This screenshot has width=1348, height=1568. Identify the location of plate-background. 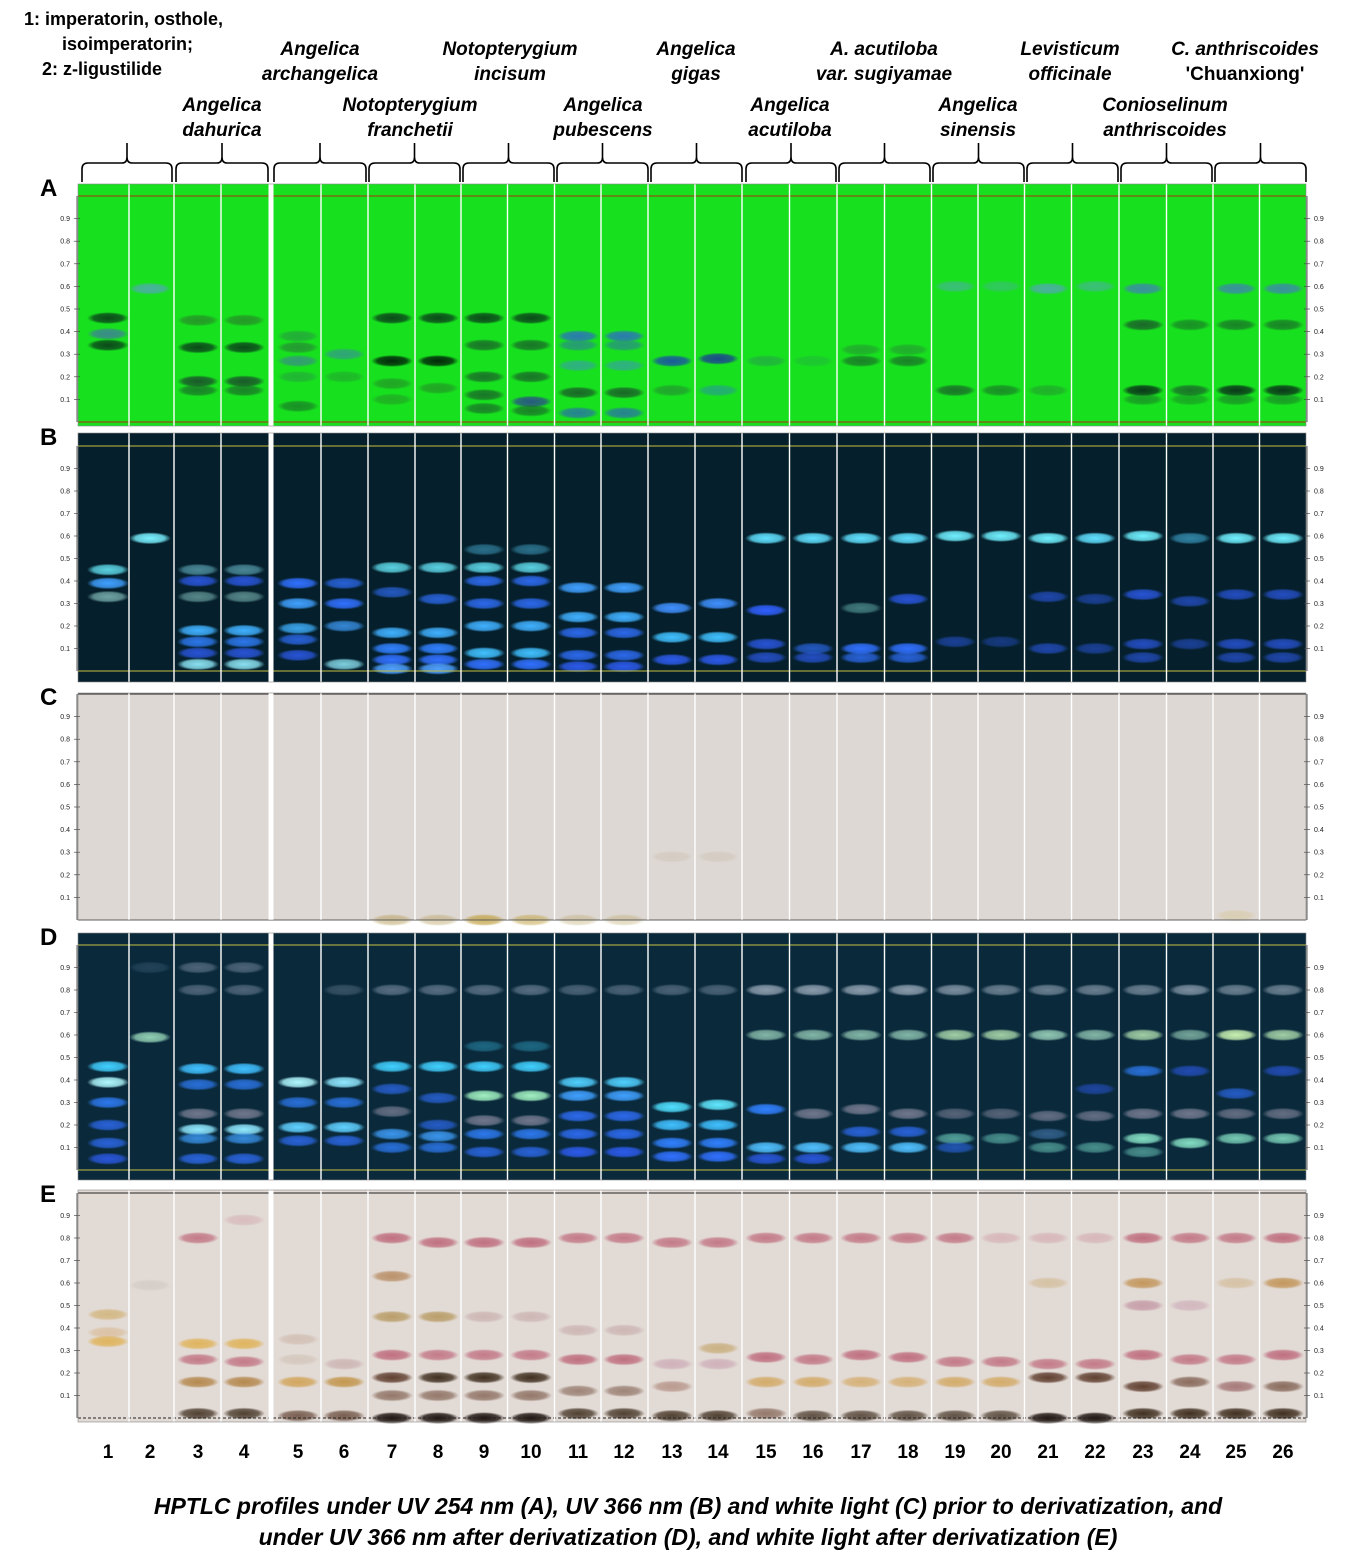
(692, 305).